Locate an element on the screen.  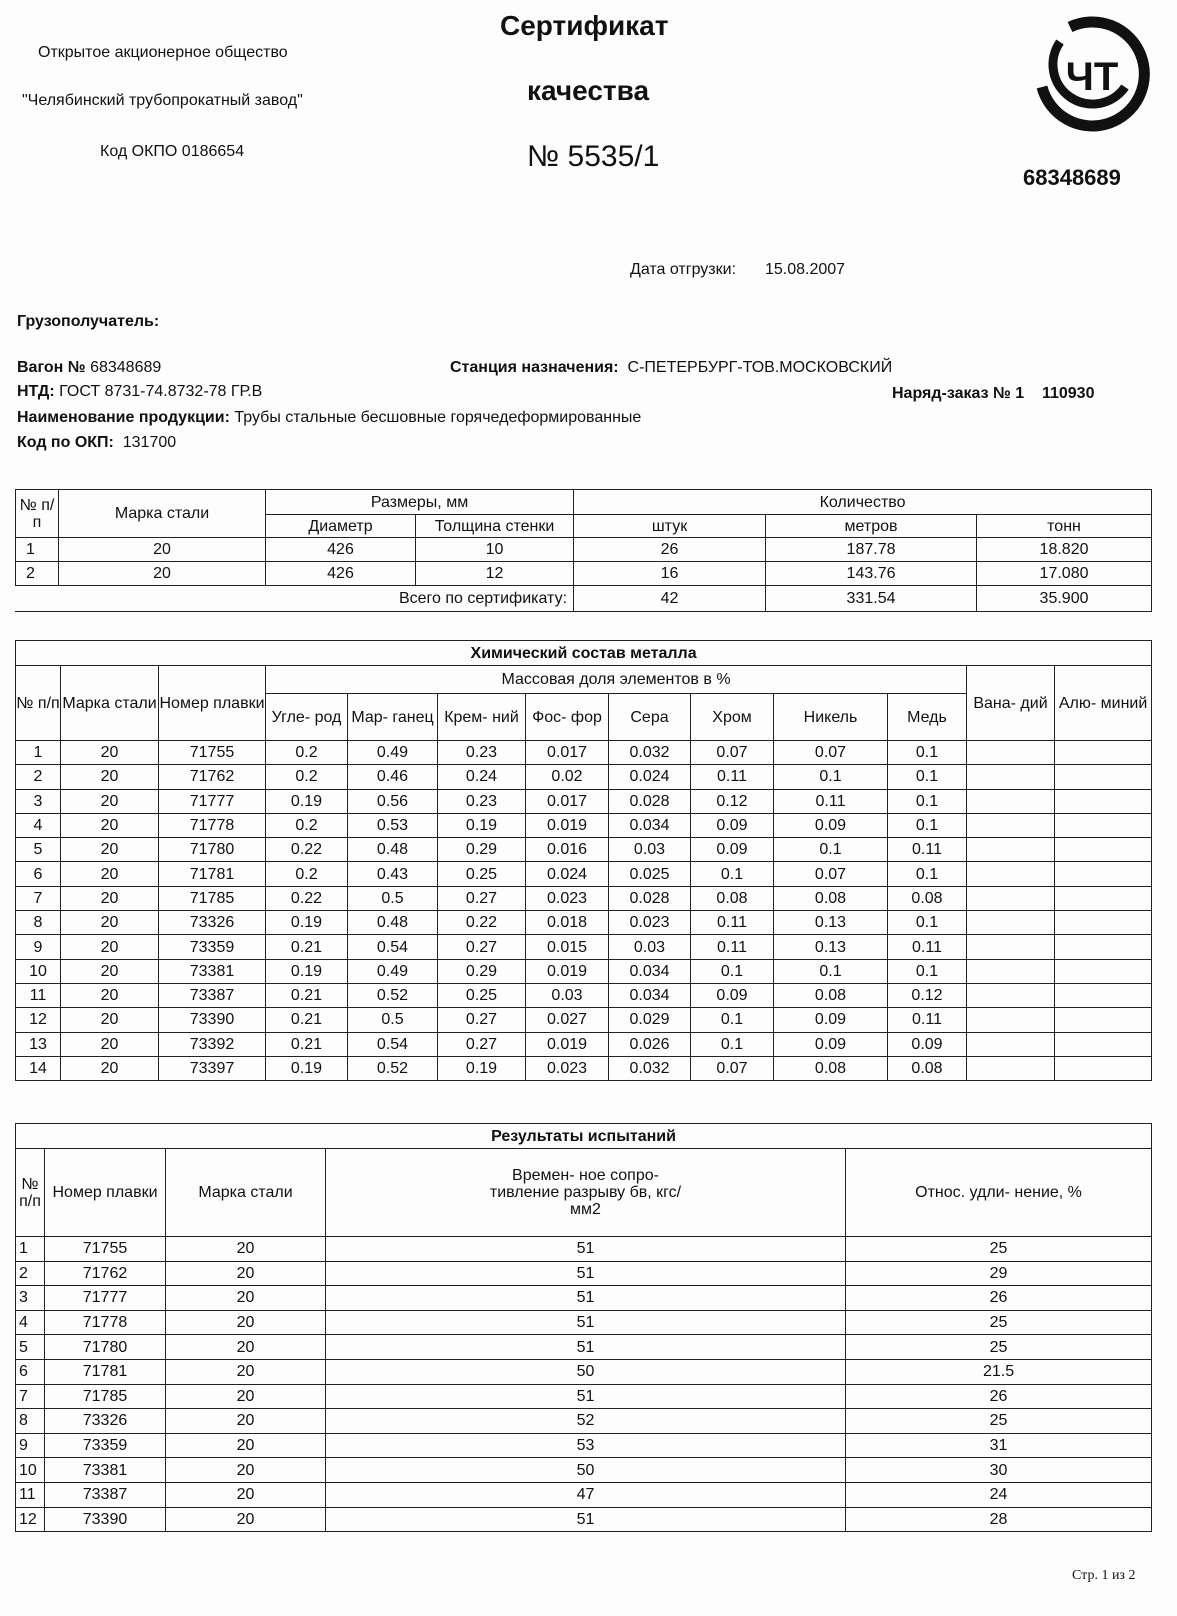
table-cell: 9 is located at coordinates (30, 1445).